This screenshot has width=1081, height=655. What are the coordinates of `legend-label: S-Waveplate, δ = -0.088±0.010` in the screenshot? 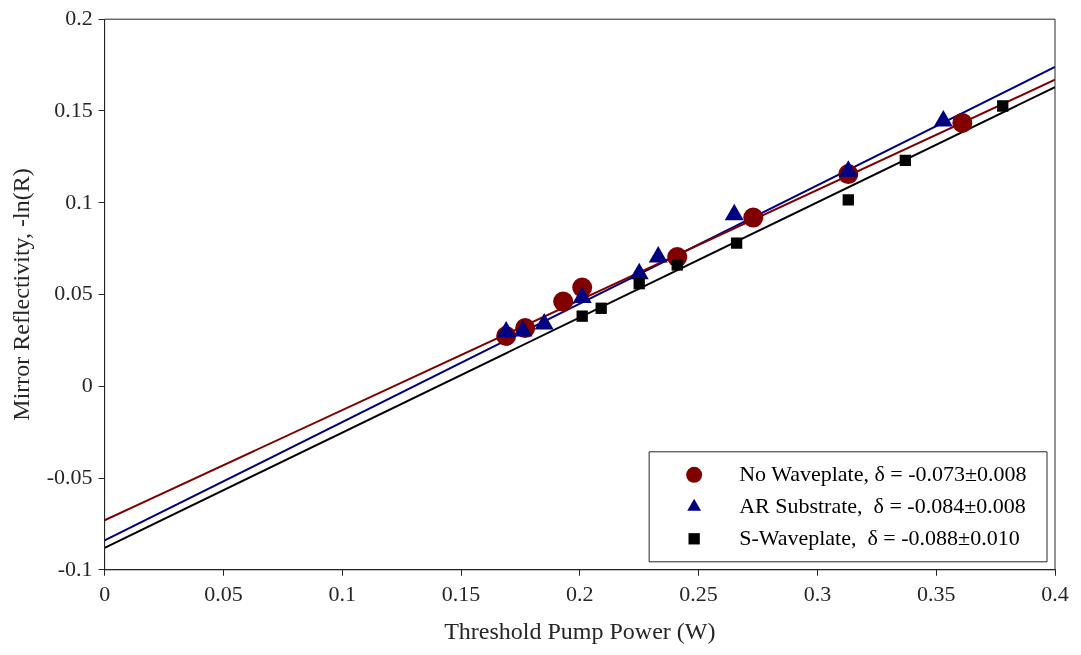 It's located at (879, 537).